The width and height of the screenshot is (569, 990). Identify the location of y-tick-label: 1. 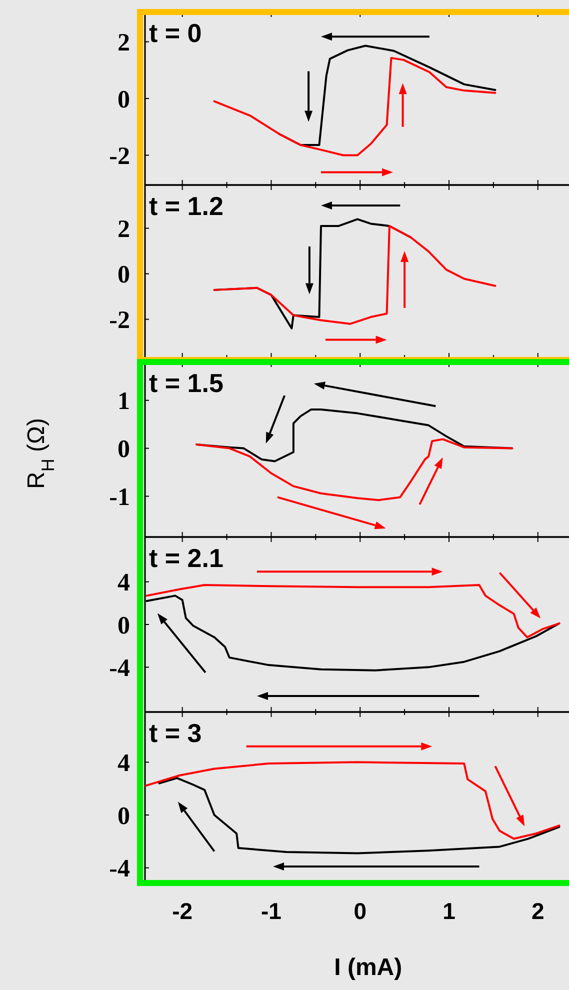
(124, 402).